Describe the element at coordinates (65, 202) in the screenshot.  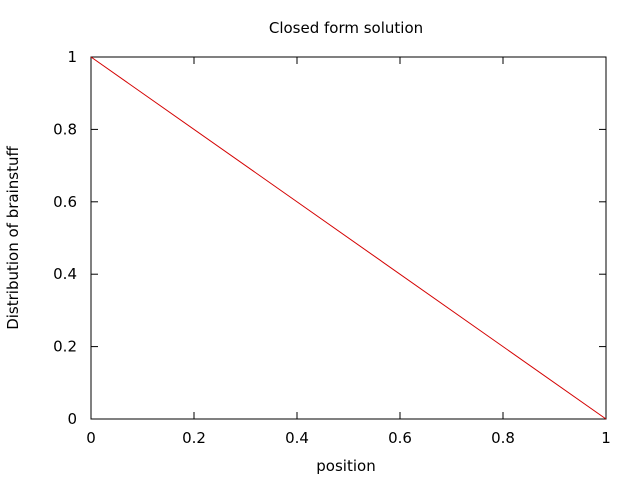
I see `y-tick-label: 0.6` at that location.